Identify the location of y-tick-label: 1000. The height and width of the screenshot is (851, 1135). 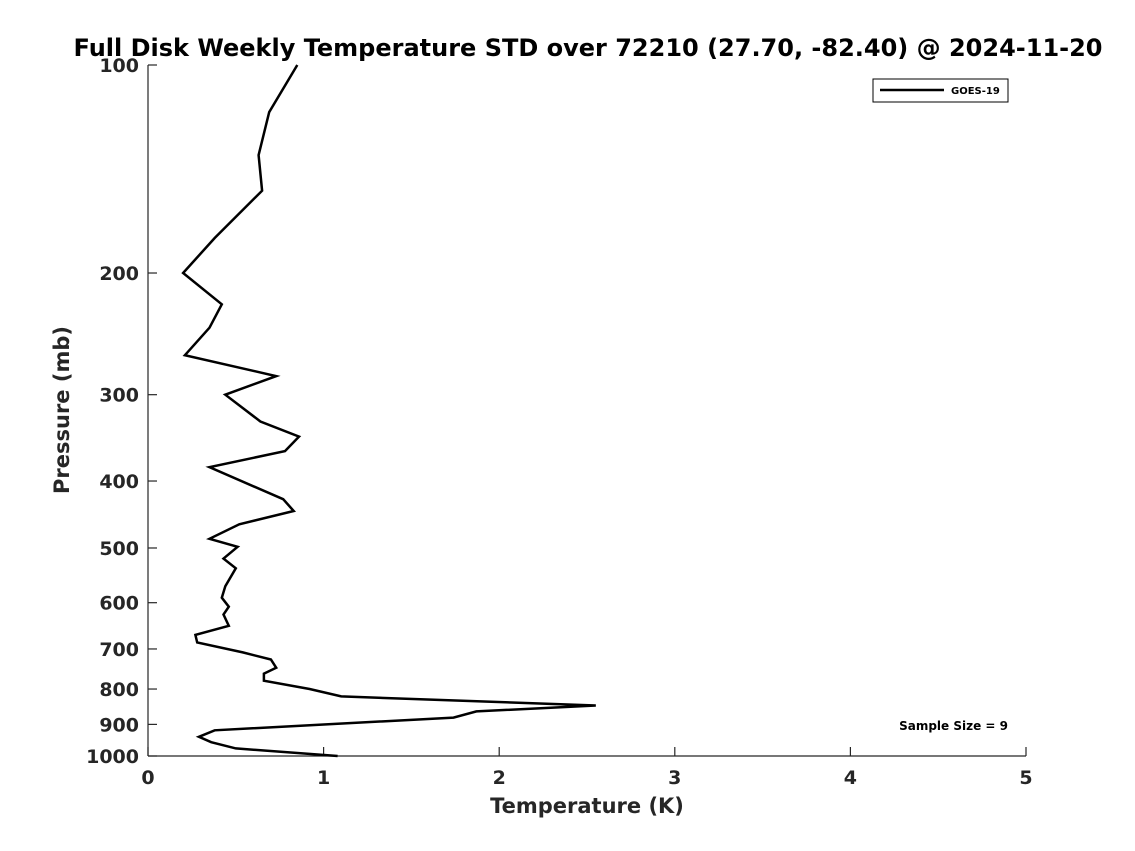
(112, 757).